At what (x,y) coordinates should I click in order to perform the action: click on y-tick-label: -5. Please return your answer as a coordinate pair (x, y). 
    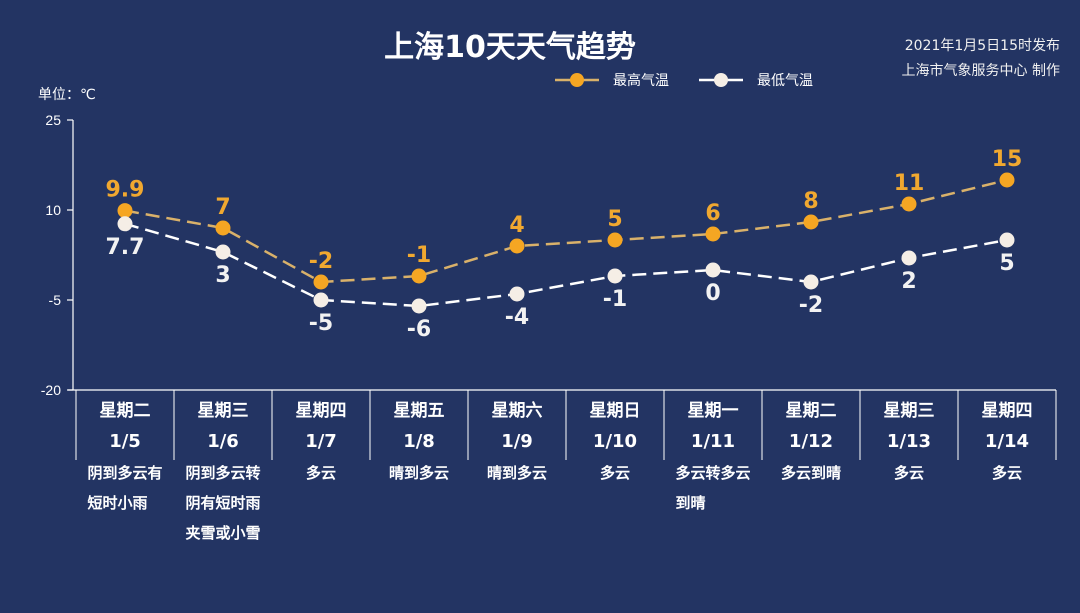
    Looking at the image, I should click on (55, 300).